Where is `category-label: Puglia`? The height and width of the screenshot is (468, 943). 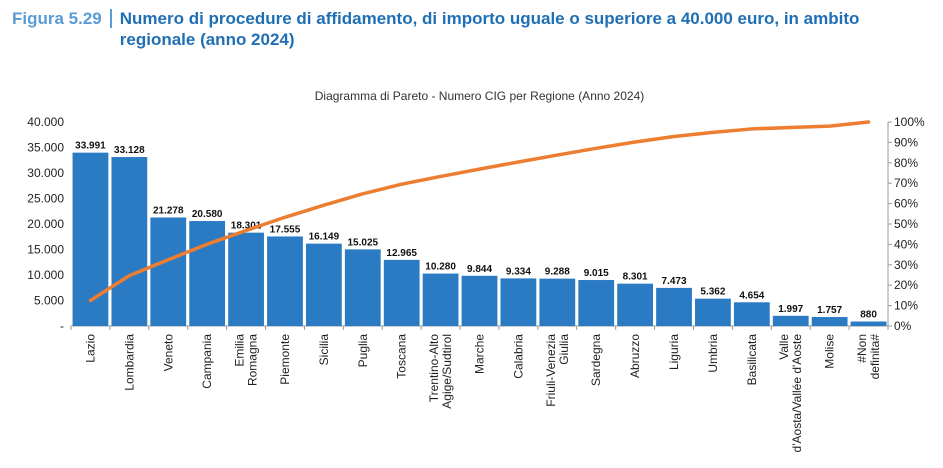 category-label: Puglia is located at coordinates (363, 351).